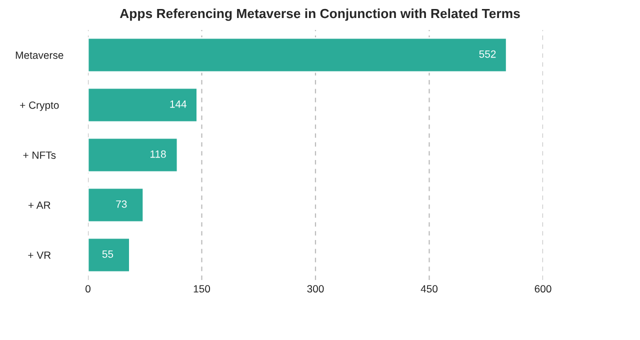 The width and height of the screenshot is (640, 340). What do you see at coordinates (429, 289) in the screenshot?
I see `x-tick-label: 450` at bounding box center [429, 289].